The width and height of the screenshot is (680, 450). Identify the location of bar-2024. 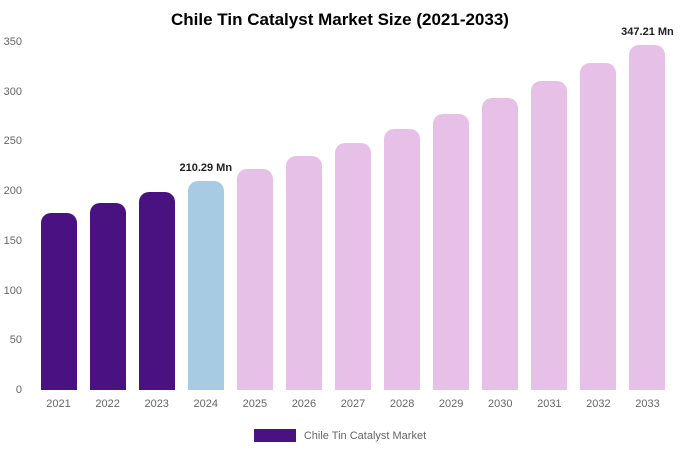
(205, 285).